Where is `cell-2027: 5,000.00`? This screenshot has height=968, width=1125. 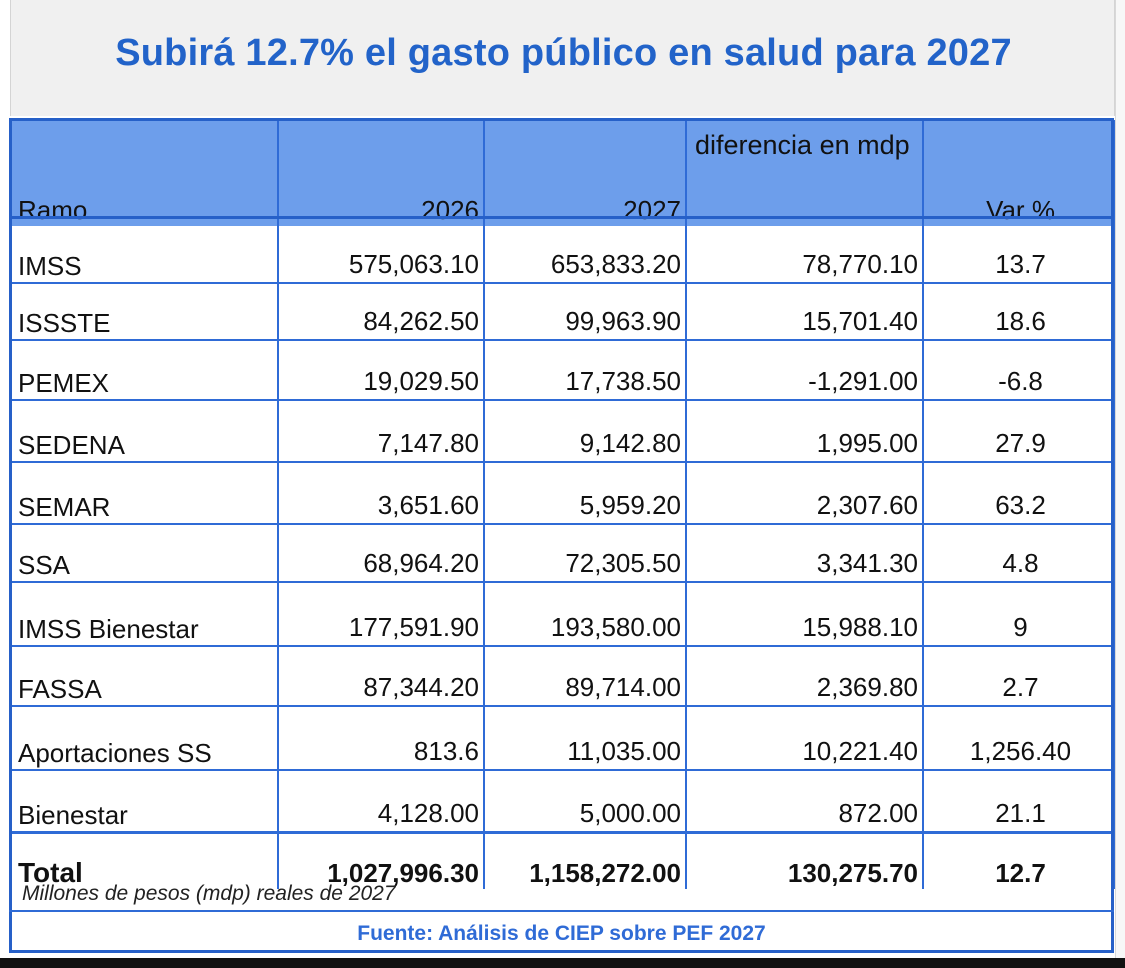 cell-2027: 5,000.00 is located at coordinates (585, 801).